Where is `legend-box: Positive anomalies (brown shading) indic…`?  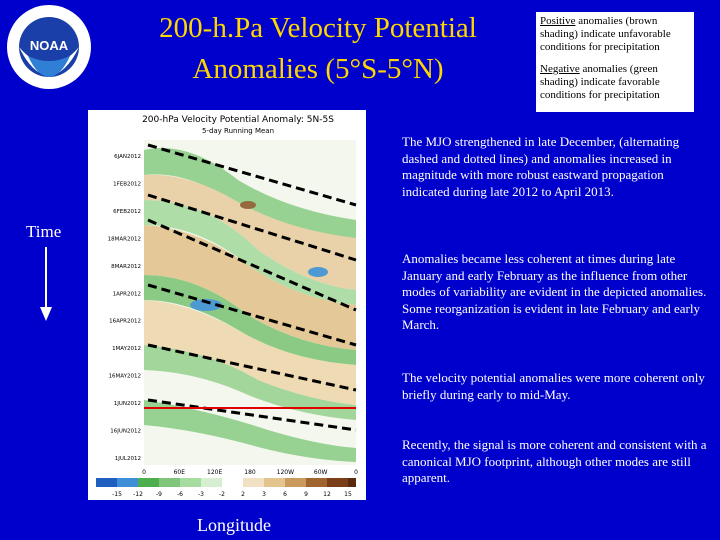
legend-box: Positive anomalies (brown shading) indic… is located at coordinates (615, 62).